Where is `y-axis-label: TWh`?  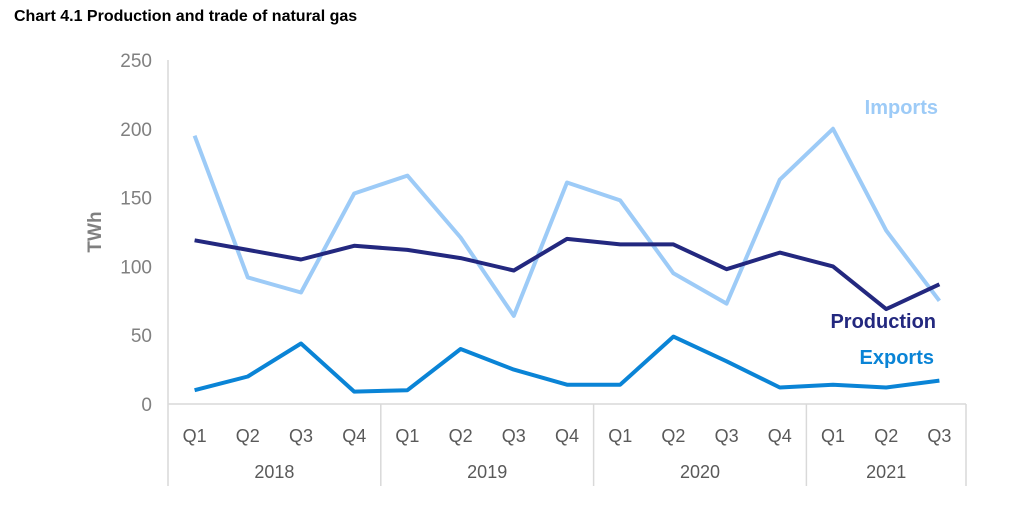 y-axis-label: TWh is located at coordinates (95, 231).